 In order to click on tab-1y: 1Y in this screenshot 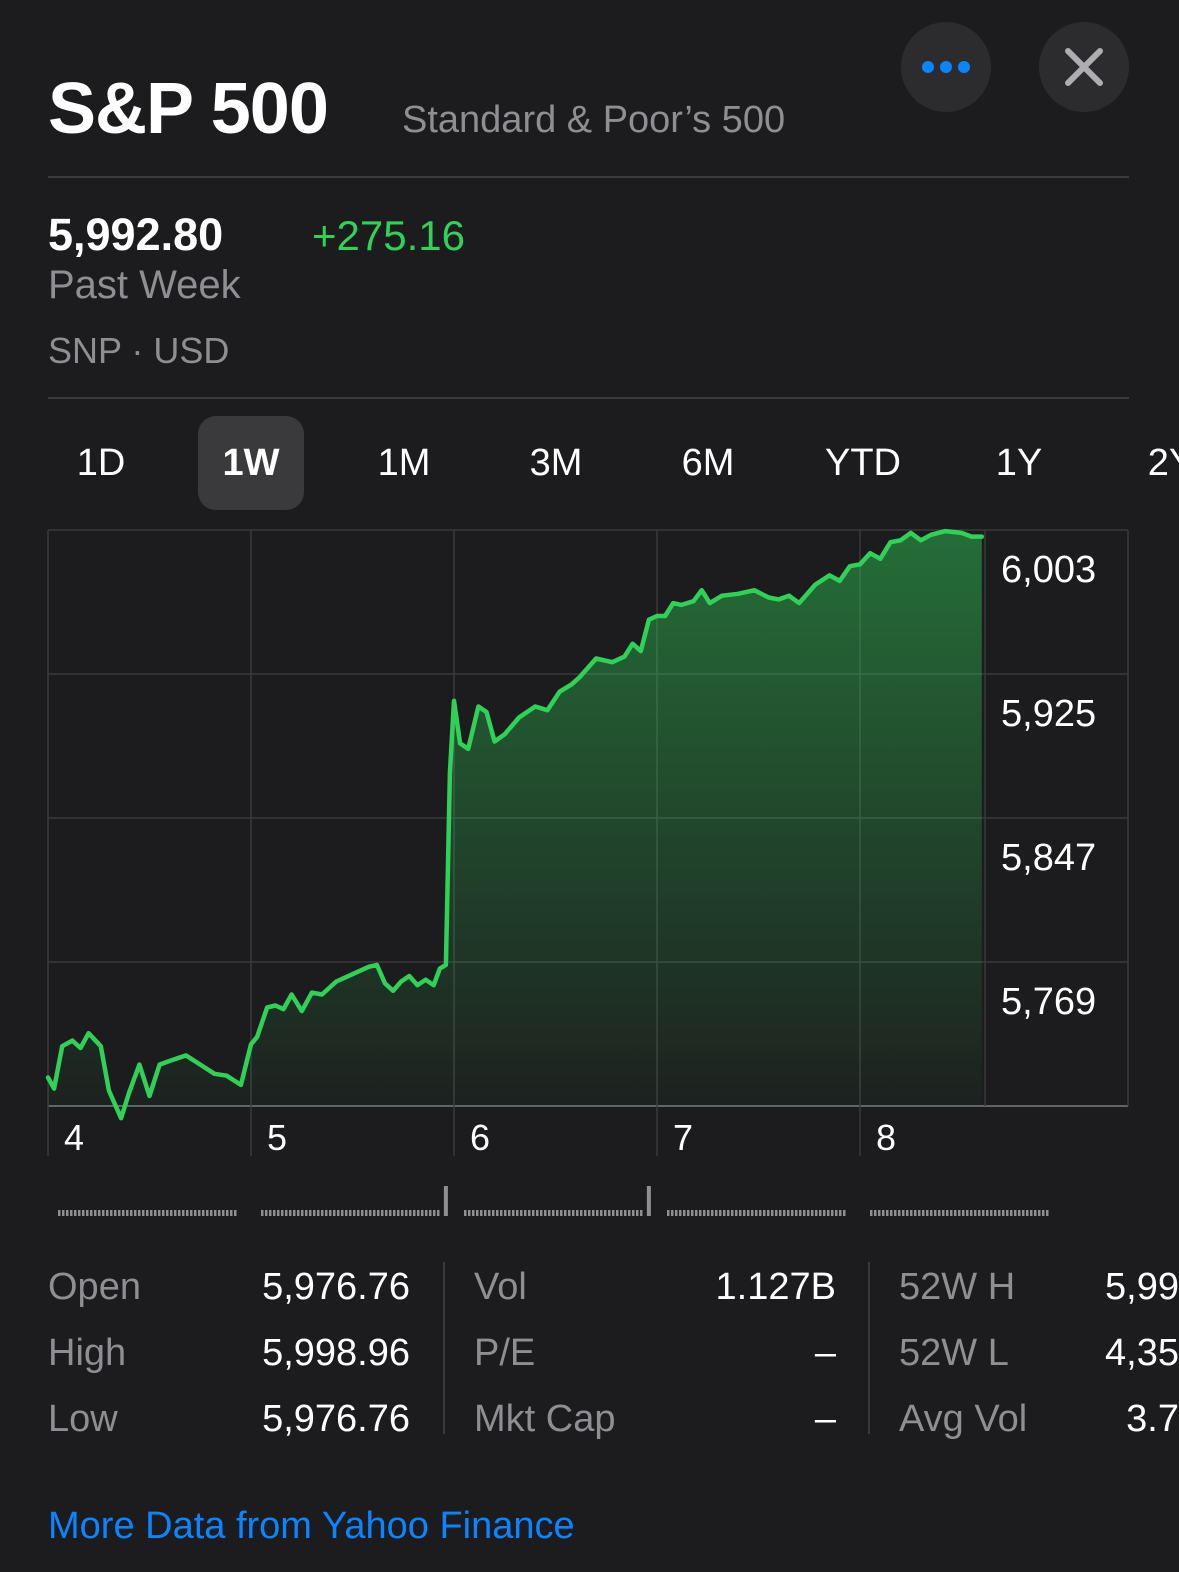, I will do `click(1019, 462)`.